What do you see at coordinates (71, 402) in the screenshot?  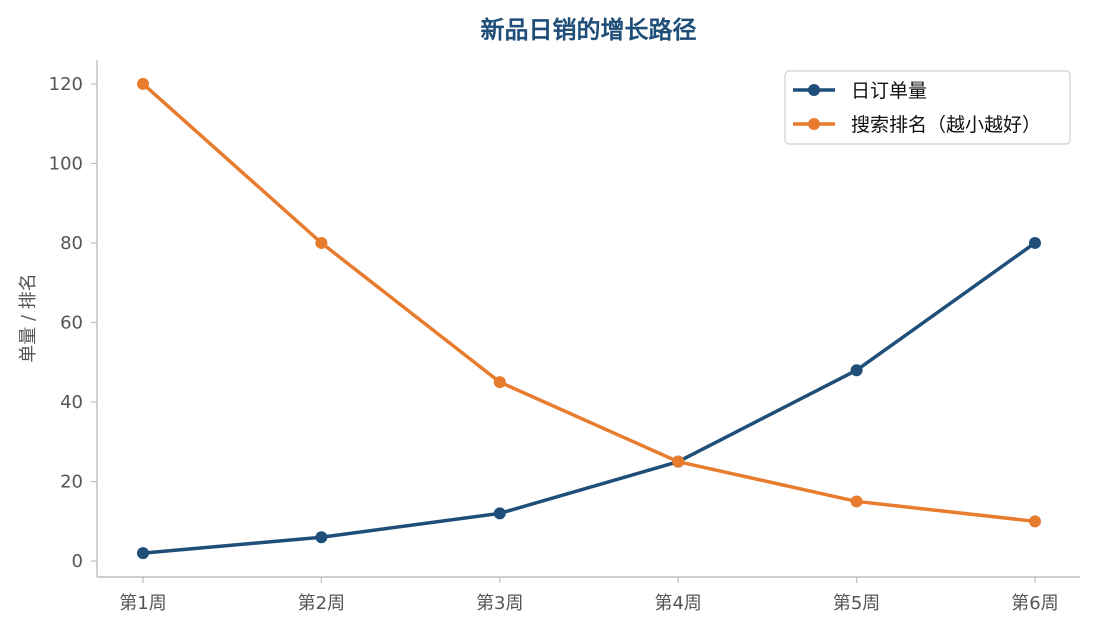 I see `y-tick-label: 40` at bounding box center [71, 402].